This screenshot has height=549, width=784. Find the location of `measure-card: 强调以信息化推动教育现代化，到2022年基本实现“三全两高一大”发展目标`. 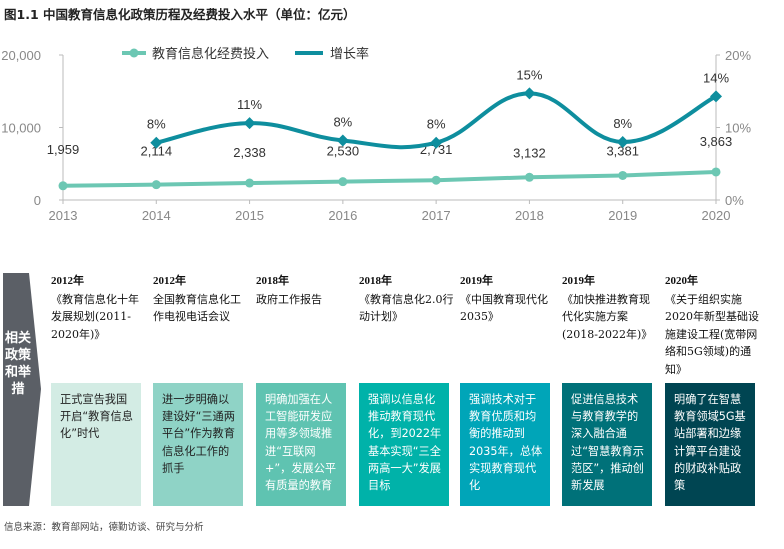

measure-card: 强调以信息化推动教育现代化，到2022年基本实现“三全两高一大”发展目标 is located at coordinates (404, 444).